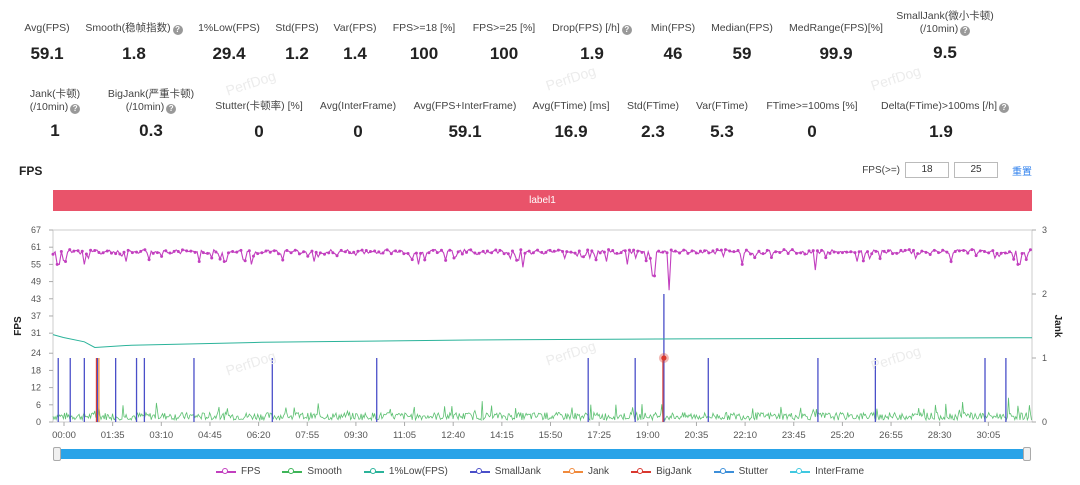 The width and height of the screenshot is (1080, 485). I want to click on label-bar: label1, so click(542, 200).